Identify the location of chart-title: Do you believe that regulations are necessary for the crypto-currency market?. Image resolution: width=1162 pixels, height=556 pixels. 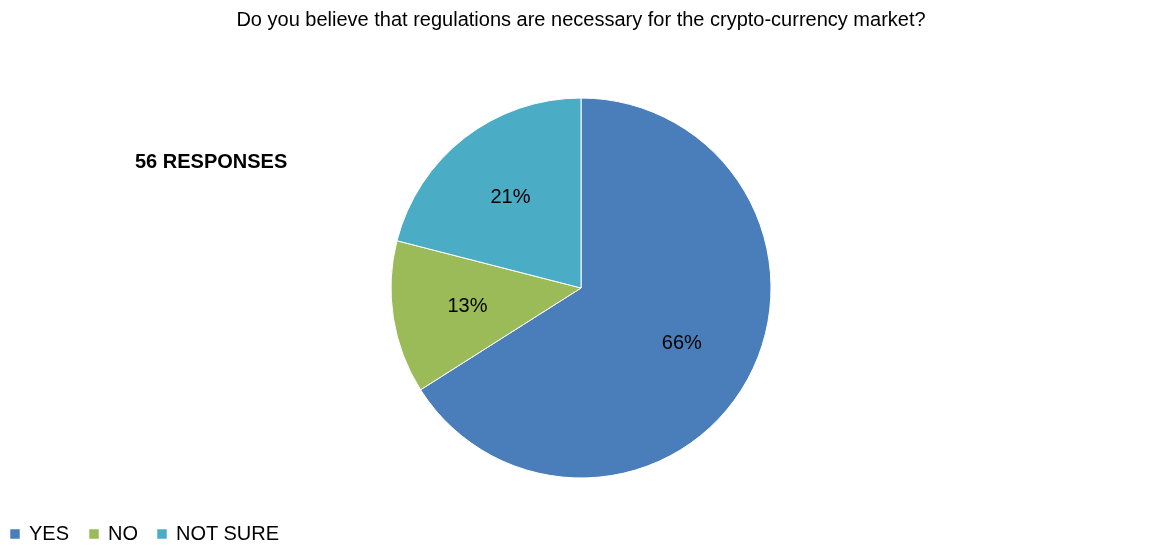
(581, 19).